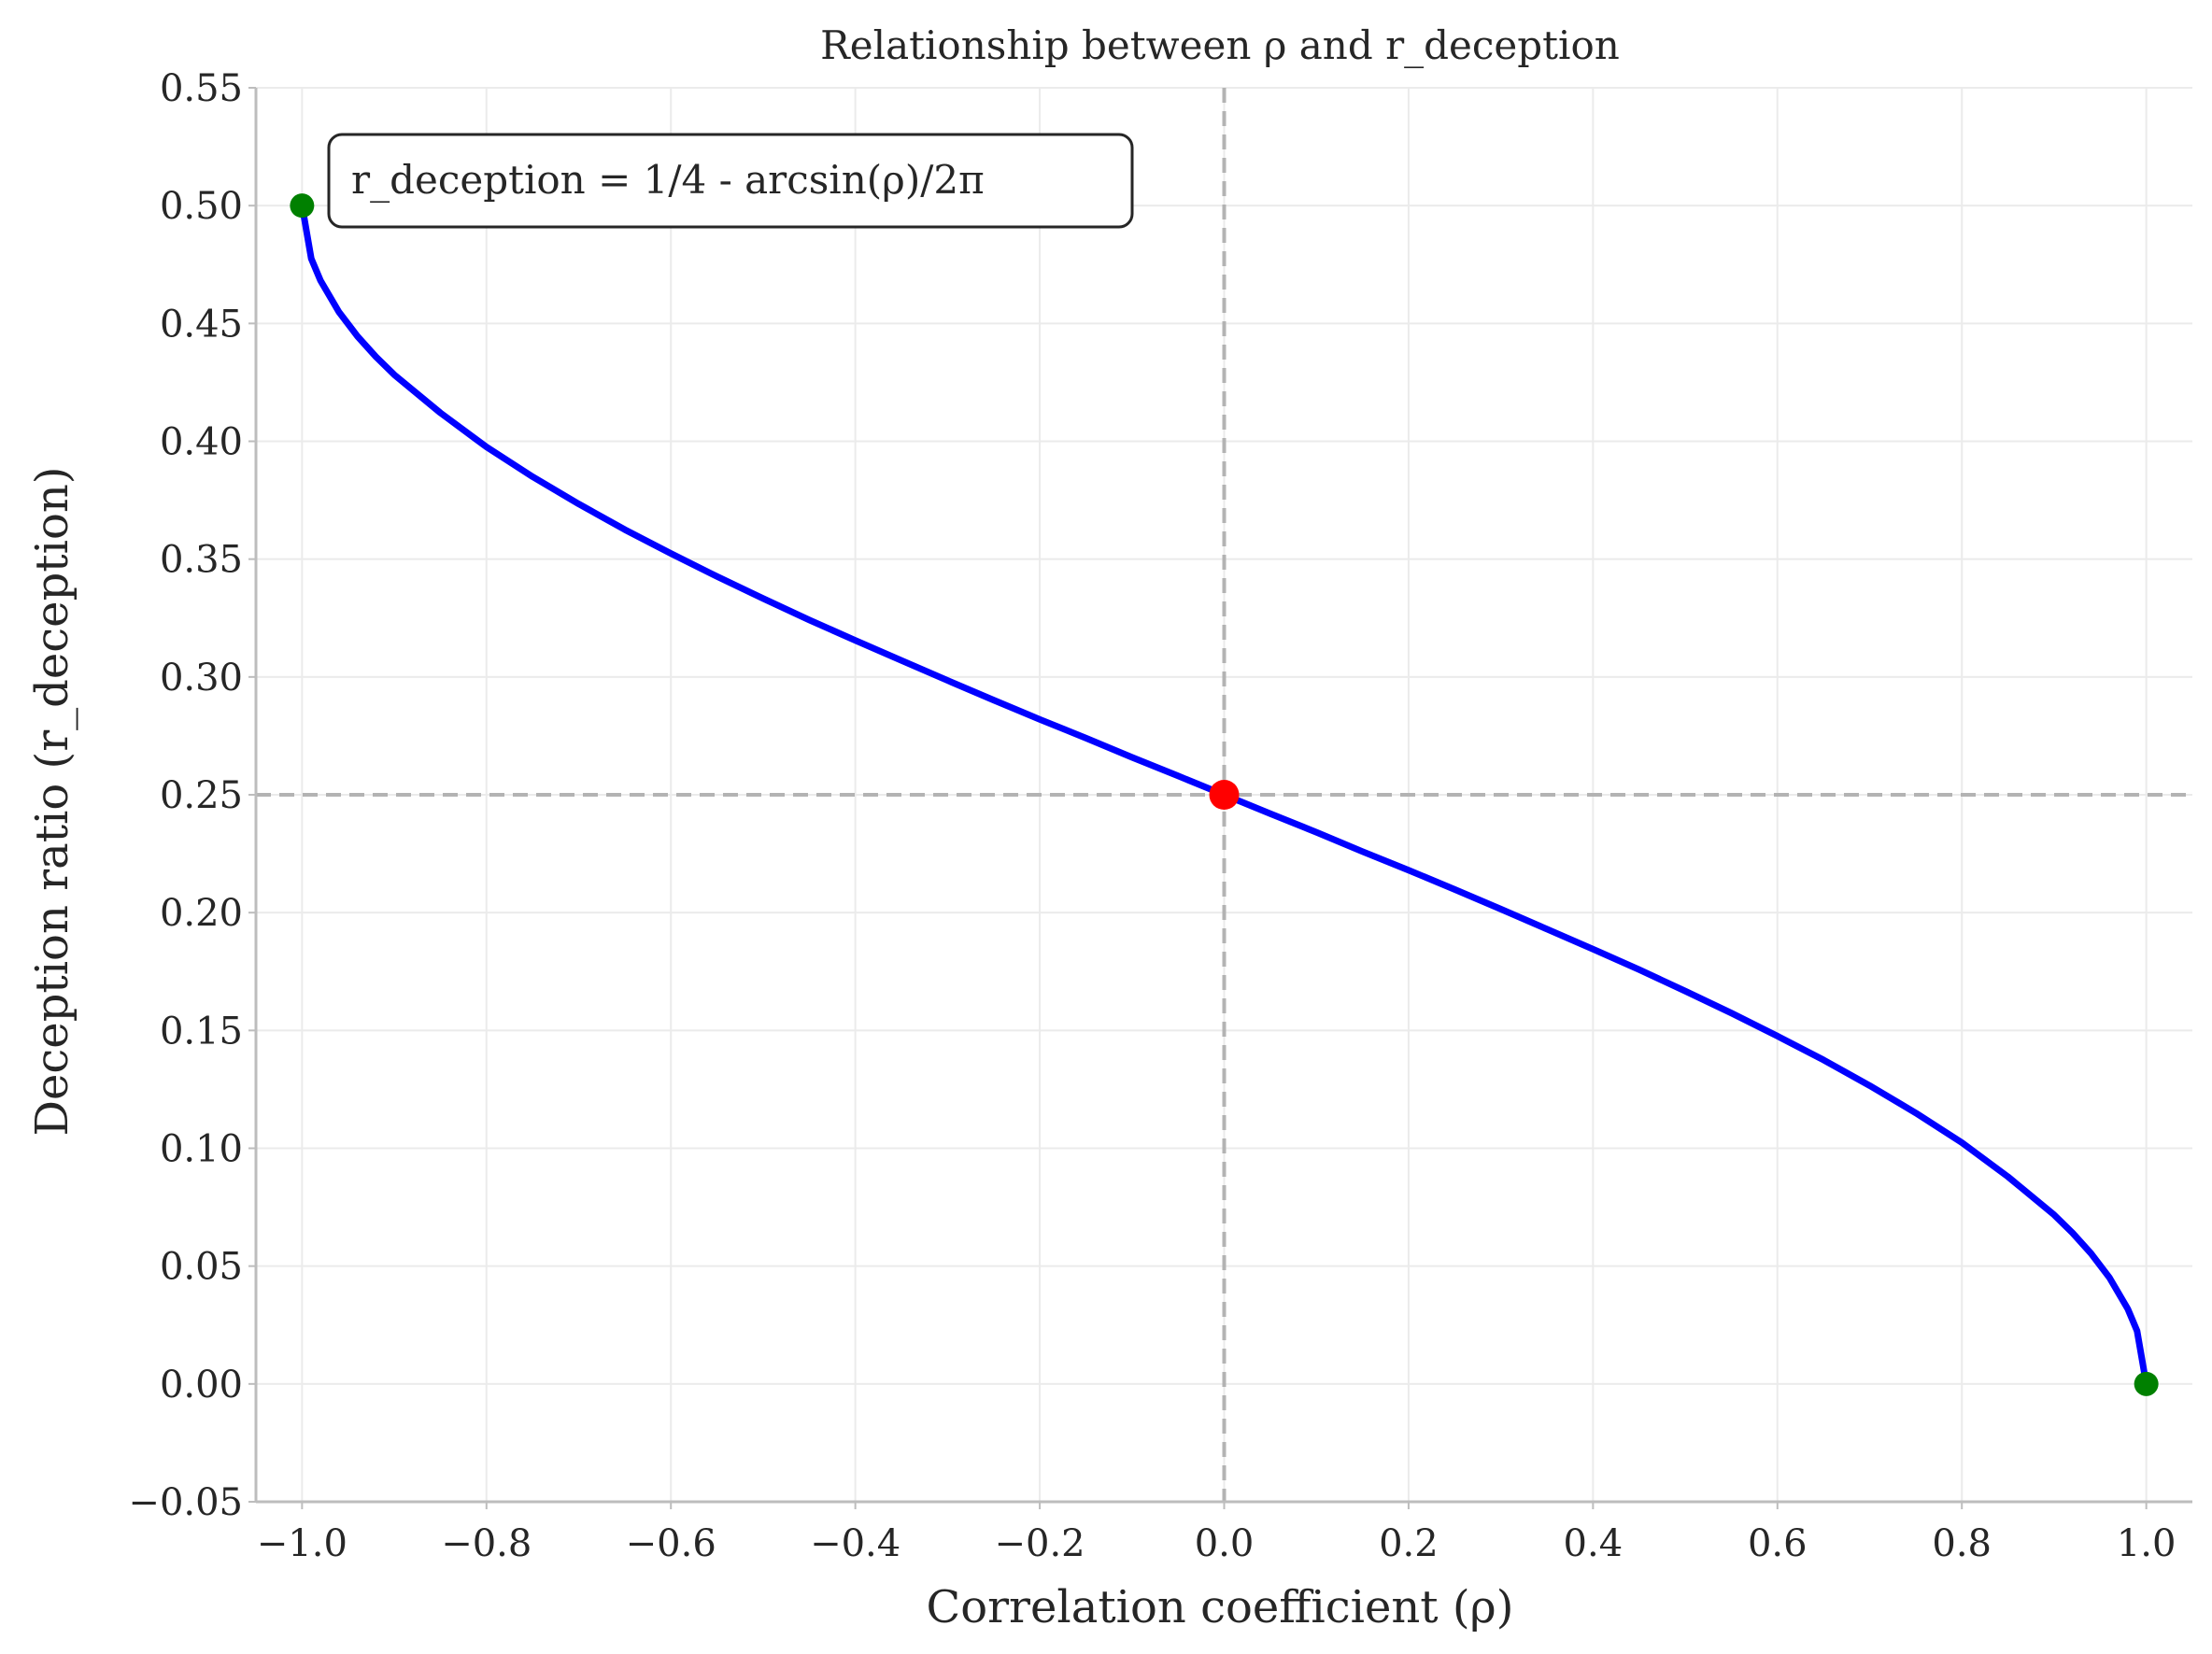  Describe the element at coordinates (1594, 1543) in the screenshot. I see `x-tick-label: 0.4` at that location.